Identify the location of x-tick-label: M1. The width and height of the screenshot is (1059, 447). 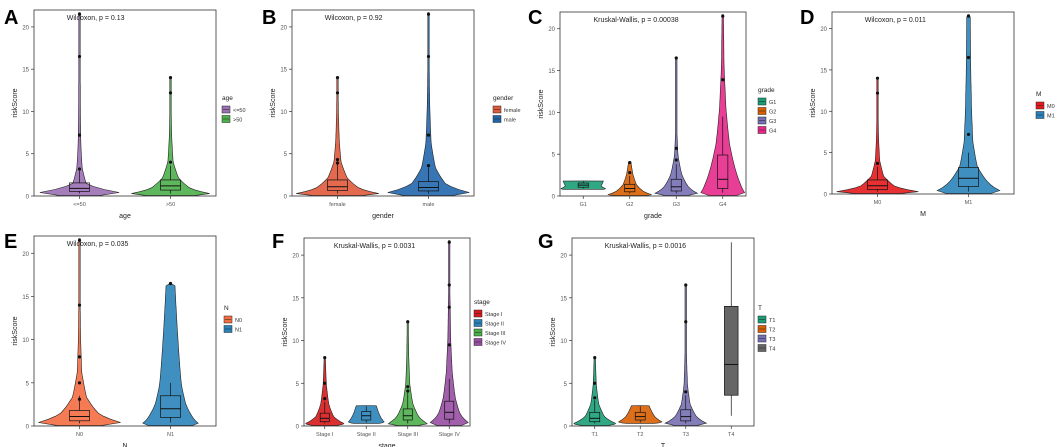
(969, 203).